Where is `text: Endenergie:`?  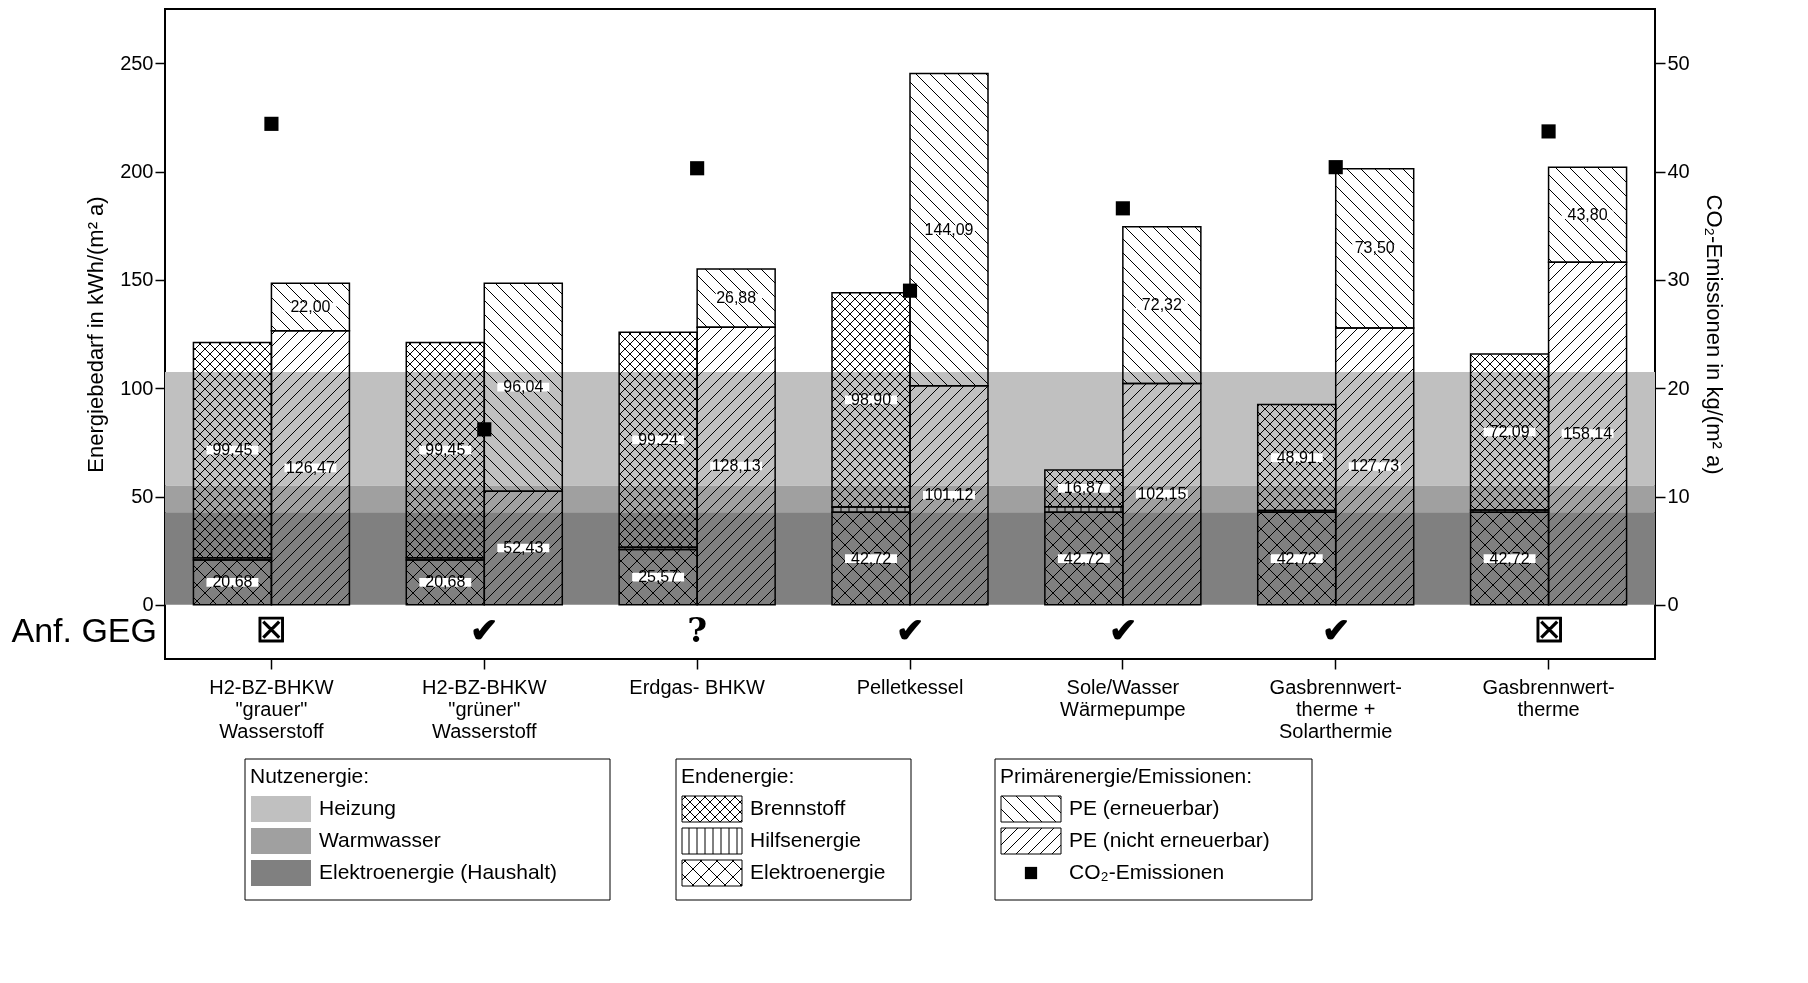
text: Endenergie: is located at coordinates (738, 775).